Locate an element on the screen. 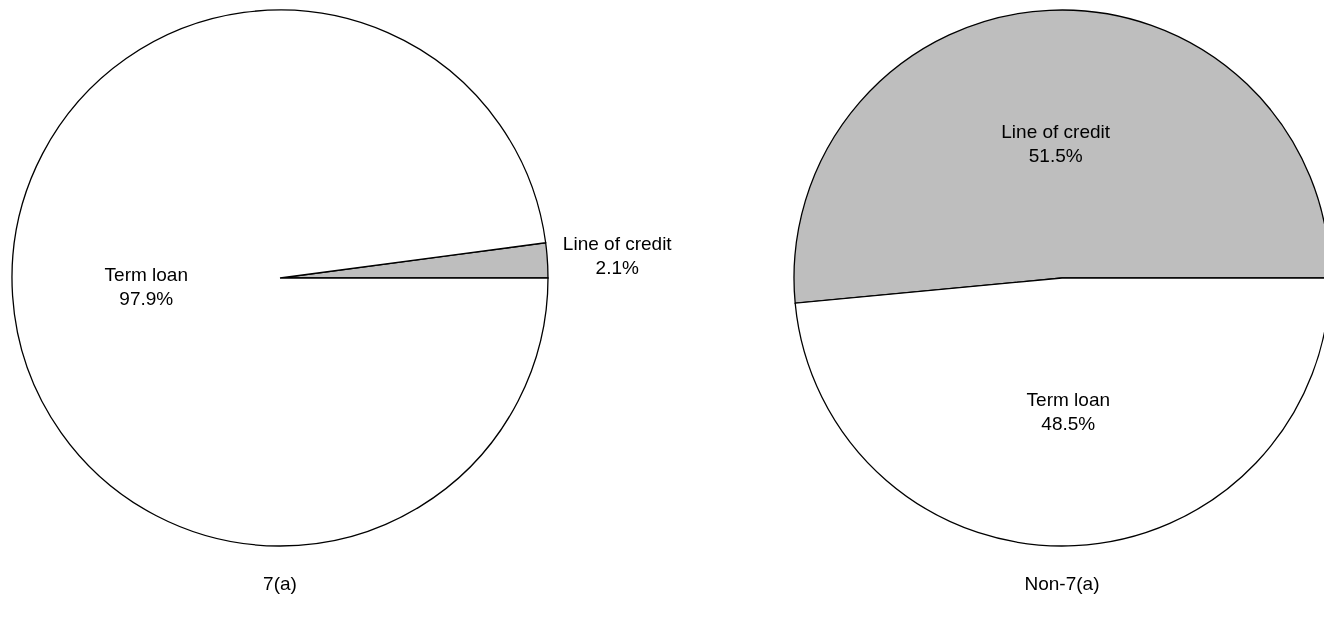 This screenshot has width=1332, height=622. data-label: 2.1% is located at coordinates (617, 267).